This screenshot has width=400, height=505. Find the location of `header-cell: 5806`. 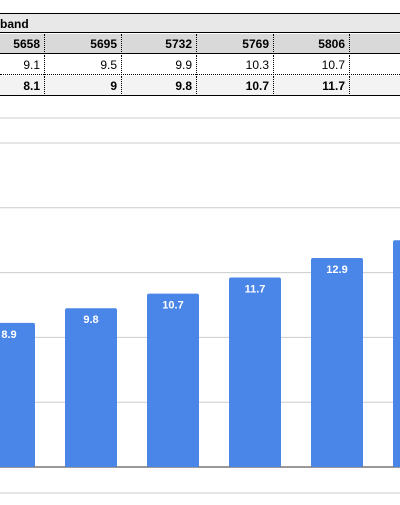

header-cell: 5806 is located at coordinates (312, 44).